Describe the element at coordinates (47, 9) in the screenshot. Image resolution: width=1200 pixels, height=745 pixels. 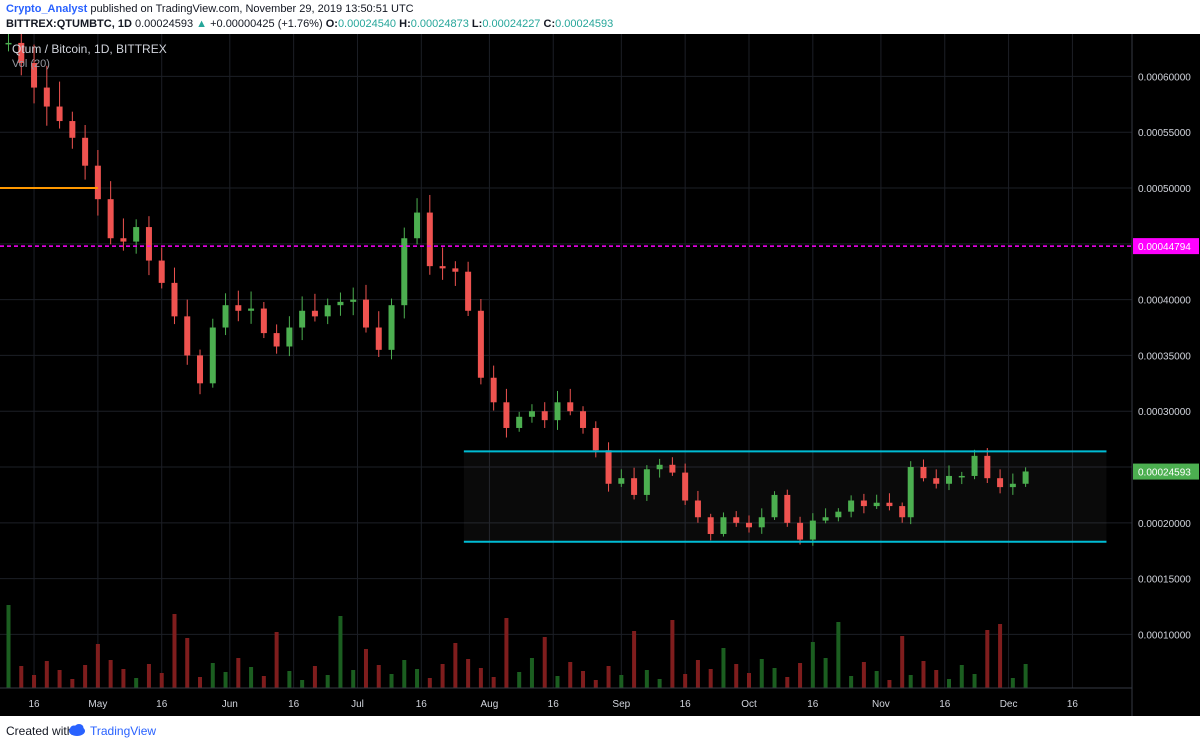
I see `author-link: Crypto_Analyst` at that location.